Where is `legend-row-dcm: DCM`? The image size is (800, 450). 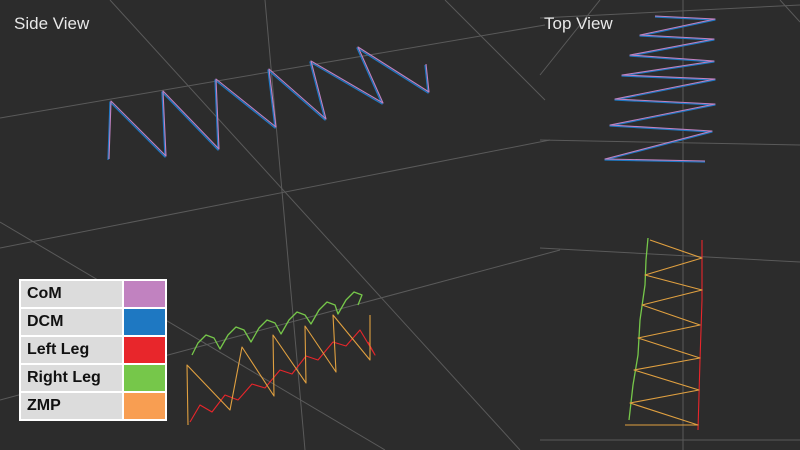
legend-row-dcm: DCM is located at coordinates (93, 322).